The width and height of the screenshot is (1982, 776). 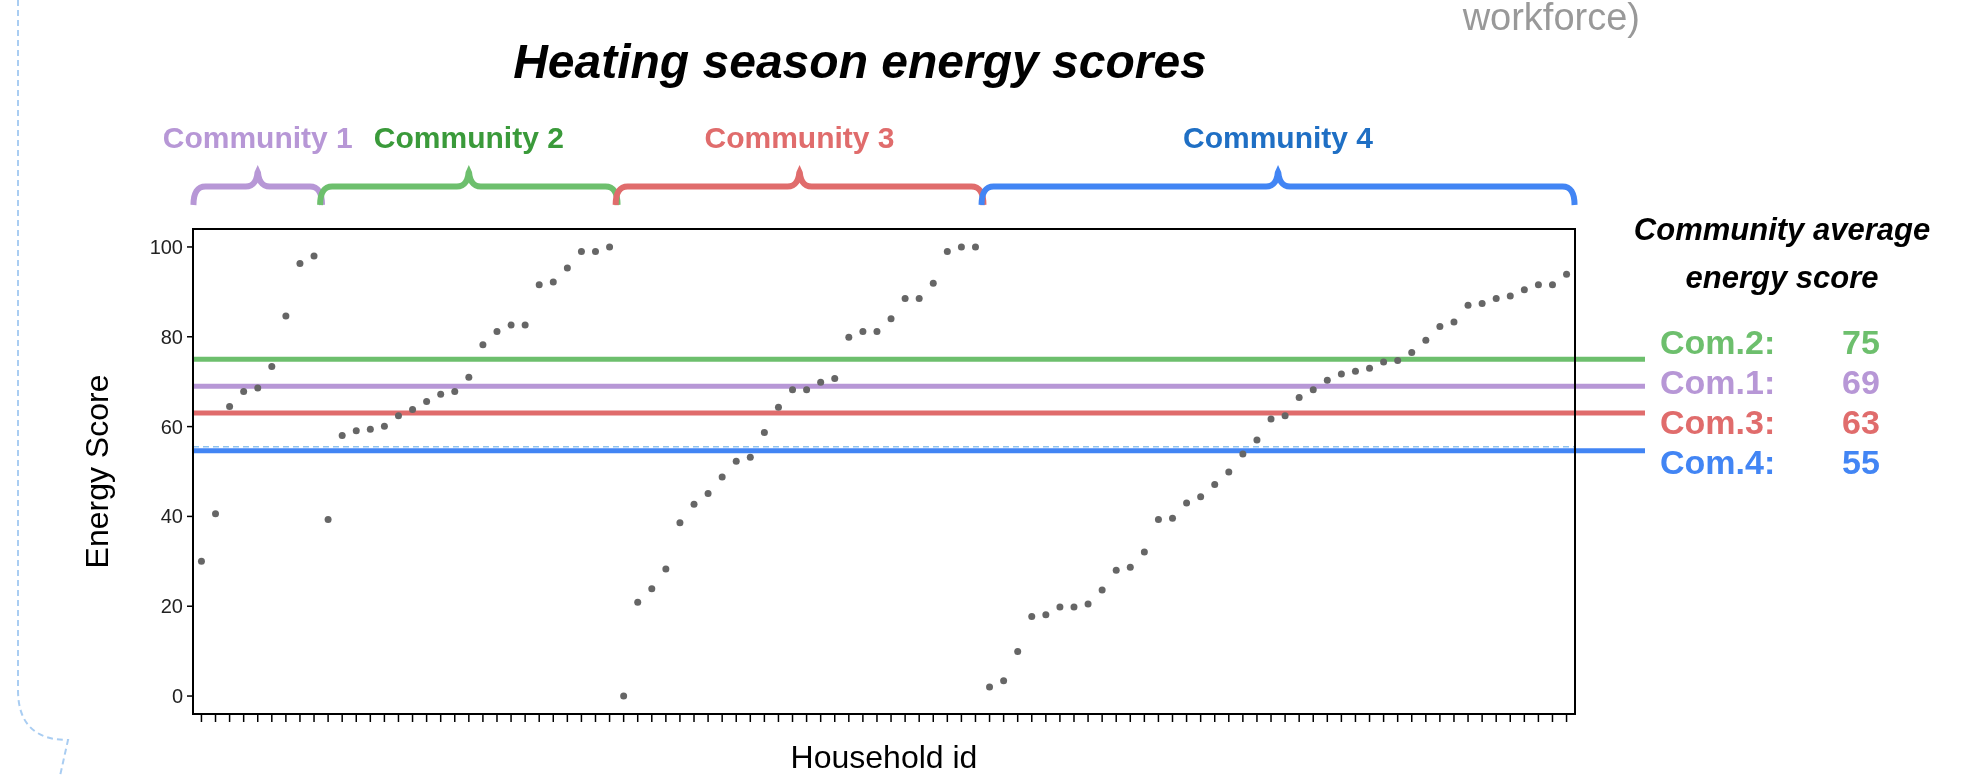 What do you see at coordinates (1550, 19) in the screenshot?
I see `text: workforce)` at bounding box center [1550, 19].